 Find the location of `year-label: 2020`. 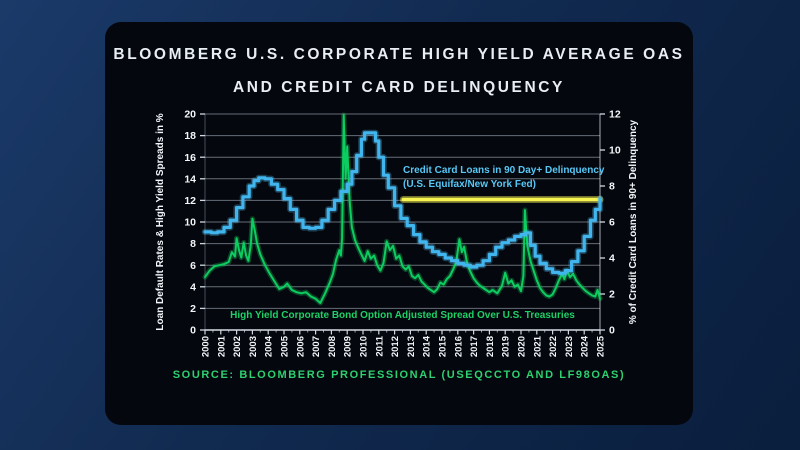

year-label: 2020 is located at coordinates (522, 346).